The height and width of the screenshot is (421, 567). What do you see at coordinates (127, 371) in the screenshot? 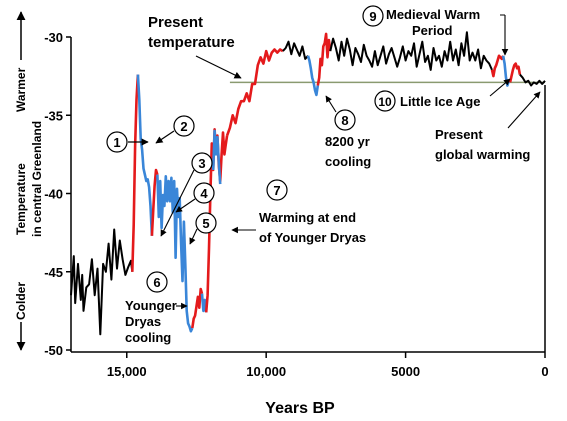
I see `x-tick-label: 15,000` at bounding box center [127, 371].